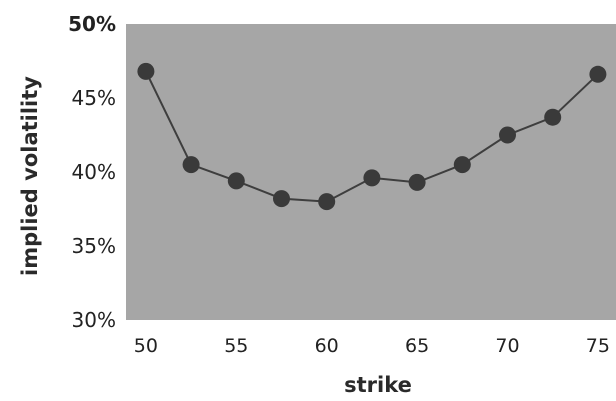  Describe the element at coordinates (372, 346) in the screenshot. I see `x-tick-labels: 50 55 60 65 70 75` at that location.